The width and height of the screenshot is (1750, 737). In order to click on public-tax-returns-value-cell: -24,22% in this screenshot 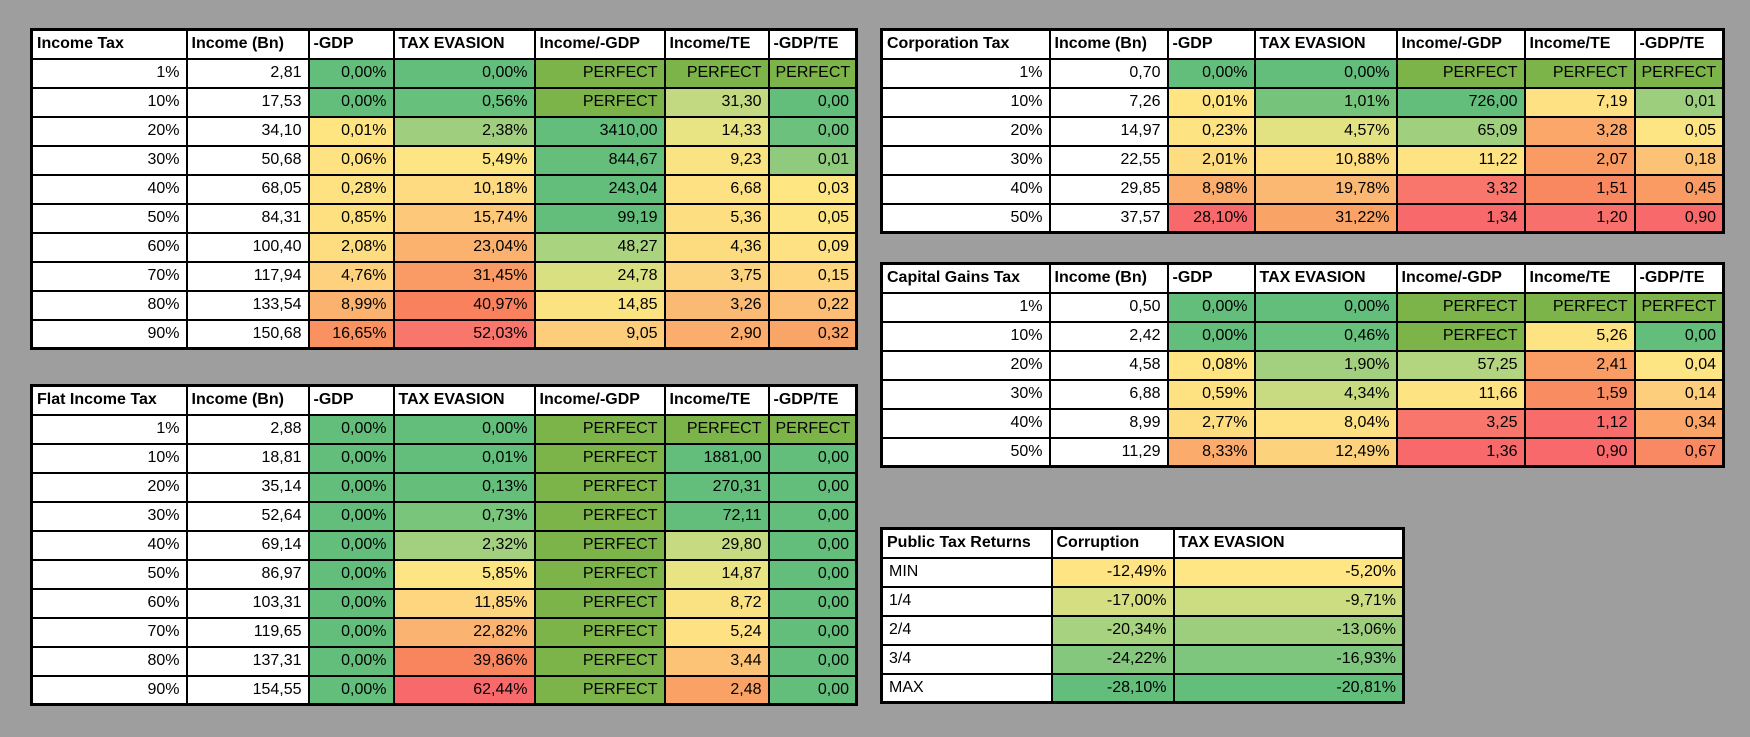, I will do `click(1112, 659)`.